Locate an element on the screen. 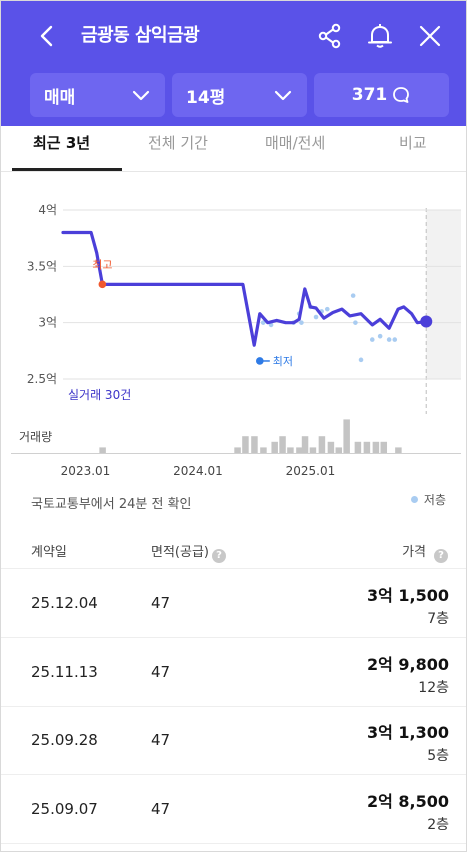  low-label: 최저 is located at coordinates (283, 361).